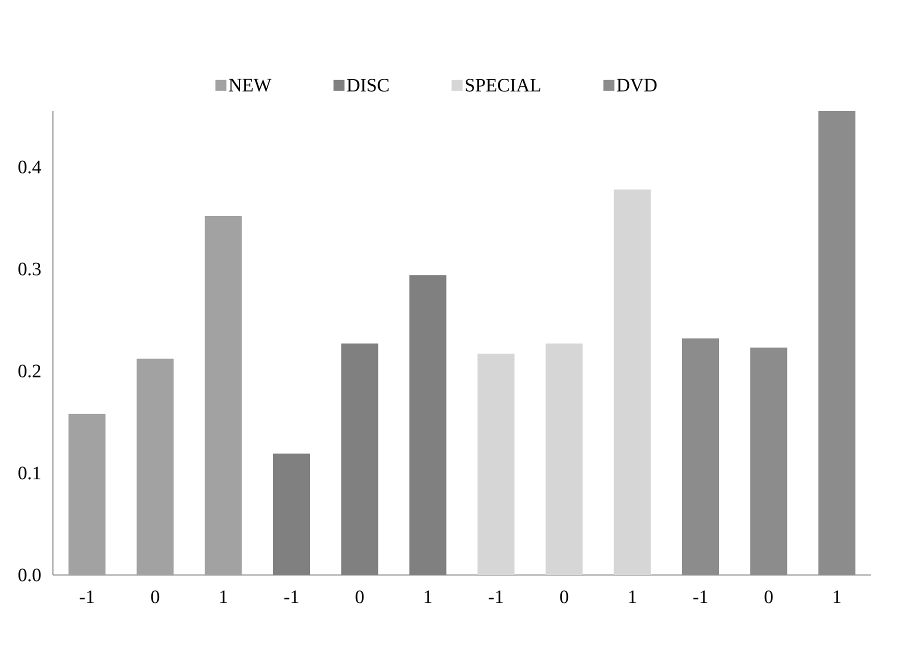  What do you see at coordinates (29, 371) in the screenshot?
I see `y-tick-label: 0.2` at bounding box center [29, 371].